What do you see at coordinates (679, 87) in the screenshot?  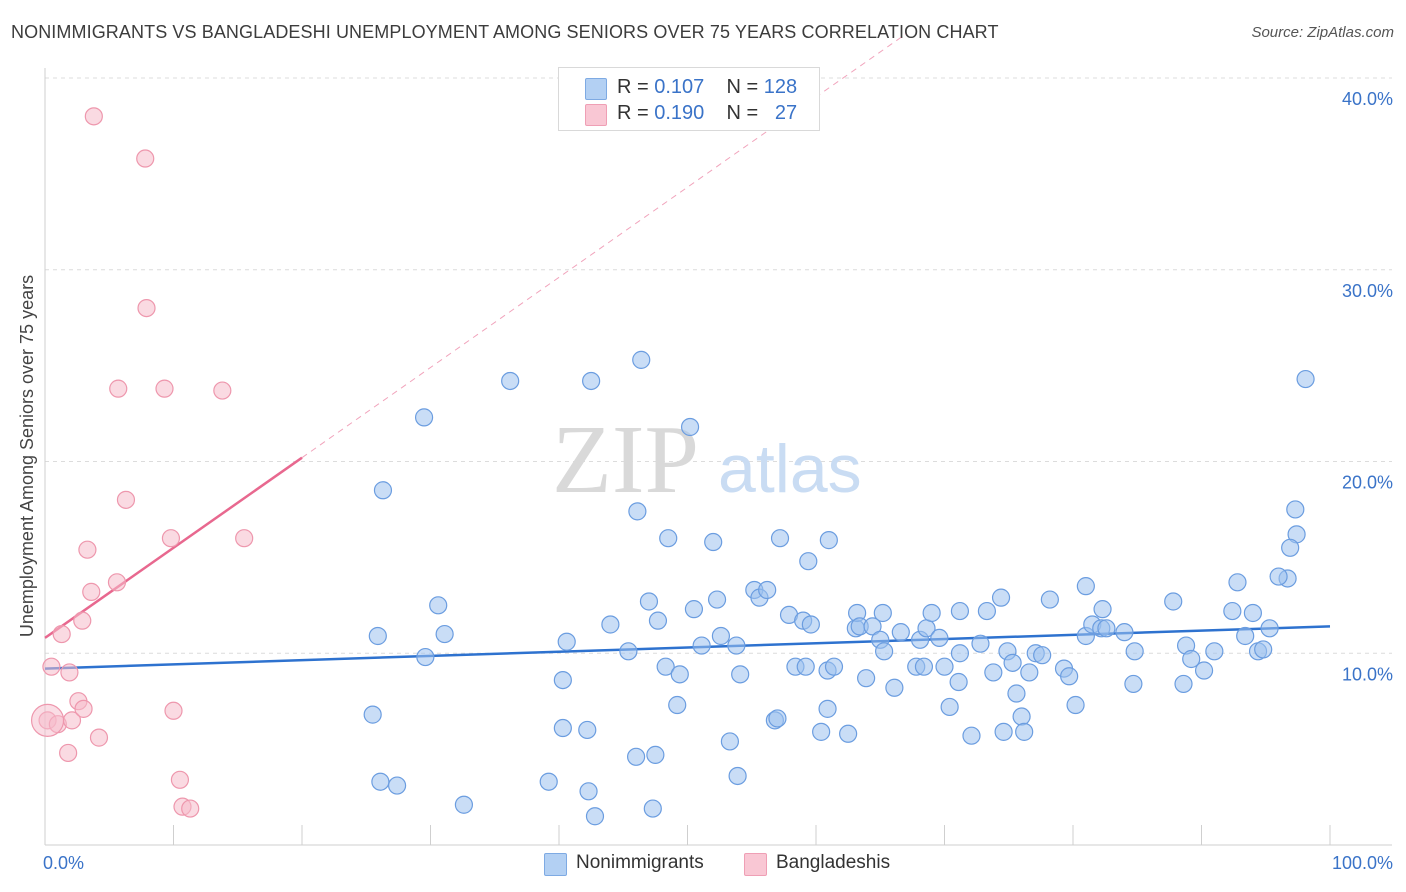 I see `legend-r-value: 0.107` at bounding box center [679, 87].